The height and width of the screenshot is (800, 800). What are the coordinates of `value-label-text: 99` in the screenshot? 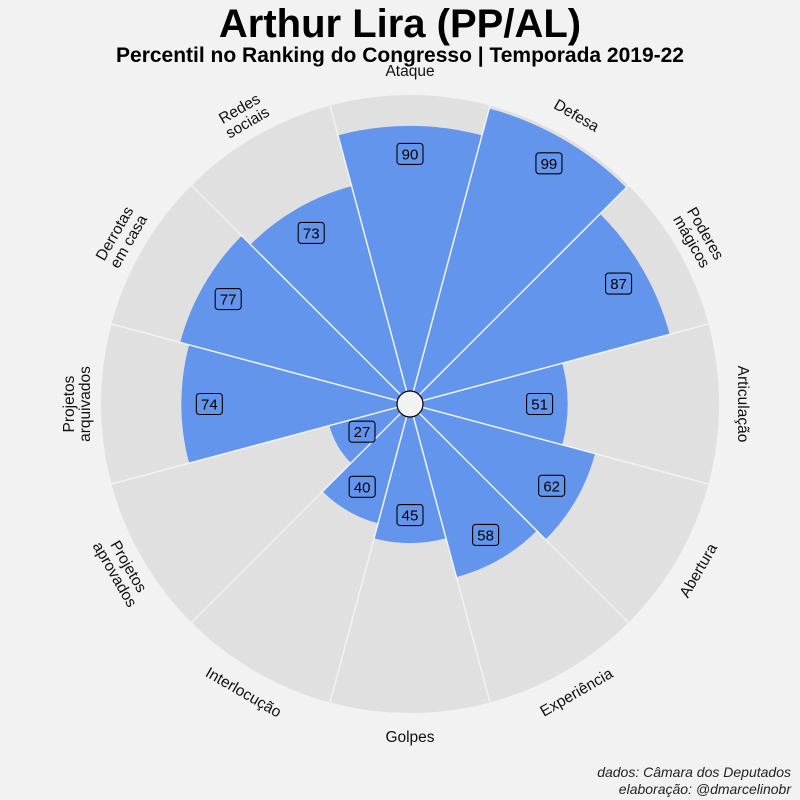 It's located at (549, 164).